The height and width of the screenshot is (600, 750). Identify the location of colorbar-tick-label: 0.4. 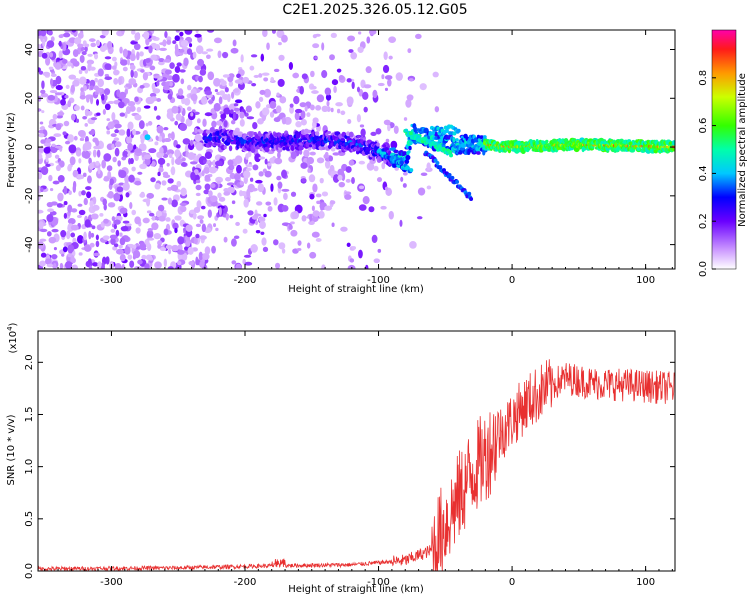
(703, 173).